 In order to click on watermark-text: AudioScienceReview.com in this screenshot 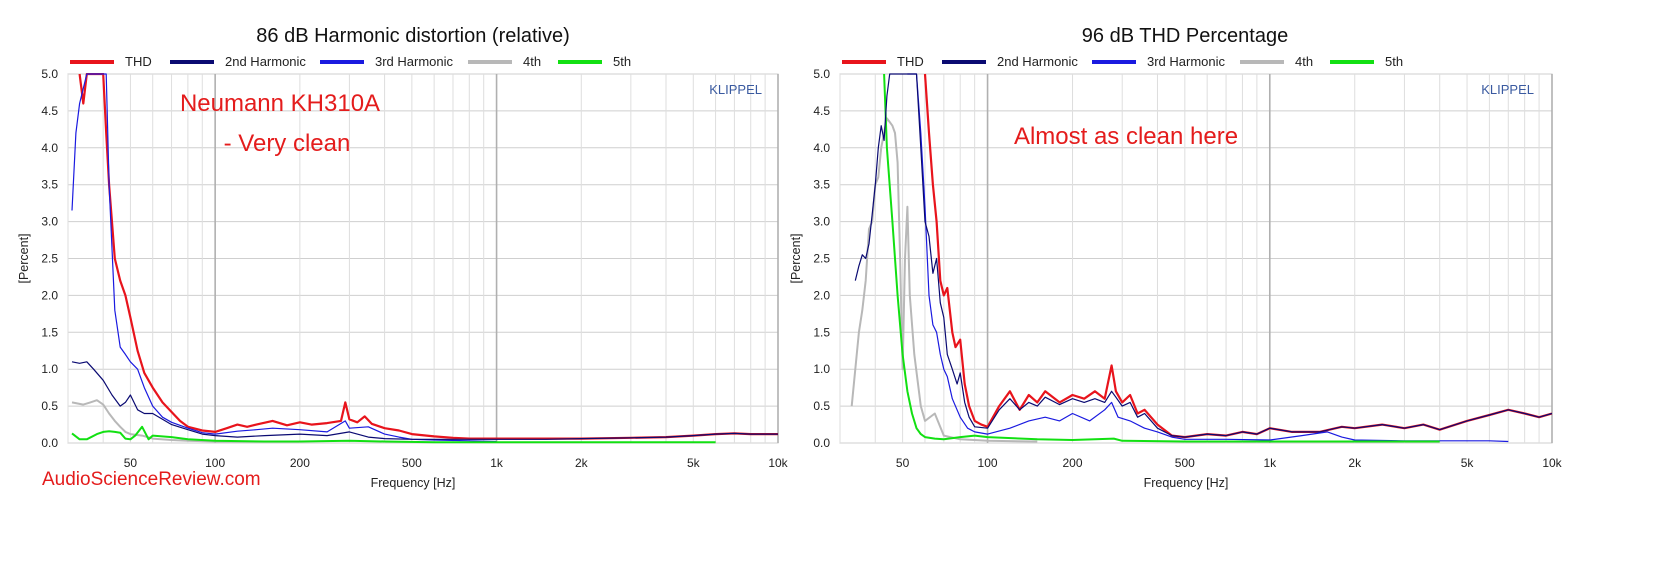, I will do `click(151, 479)`.